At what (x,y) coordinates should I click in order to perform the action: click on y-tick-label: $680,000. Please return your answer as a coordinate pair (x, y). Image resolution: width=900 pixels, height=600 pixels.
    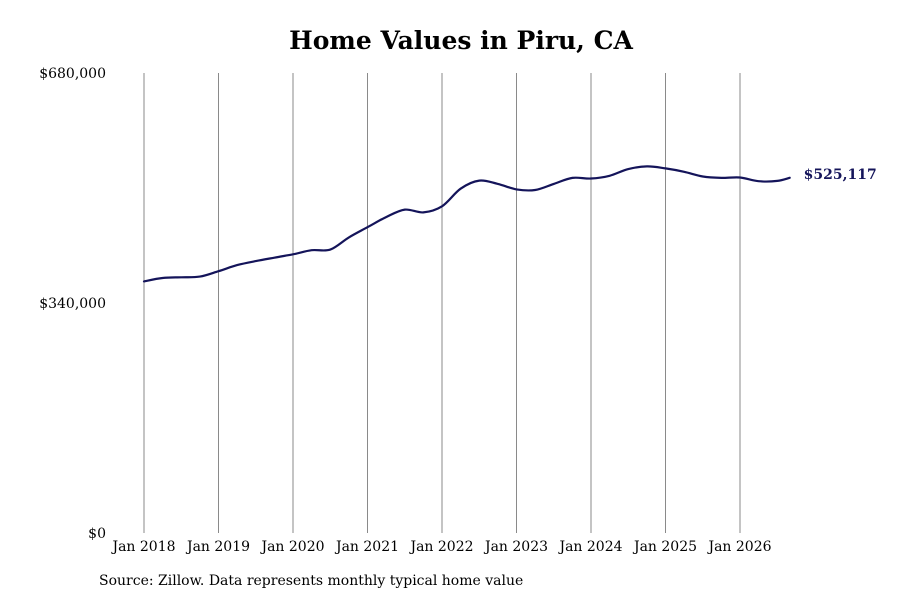
    Looking at the image, I should click on (72, 74).